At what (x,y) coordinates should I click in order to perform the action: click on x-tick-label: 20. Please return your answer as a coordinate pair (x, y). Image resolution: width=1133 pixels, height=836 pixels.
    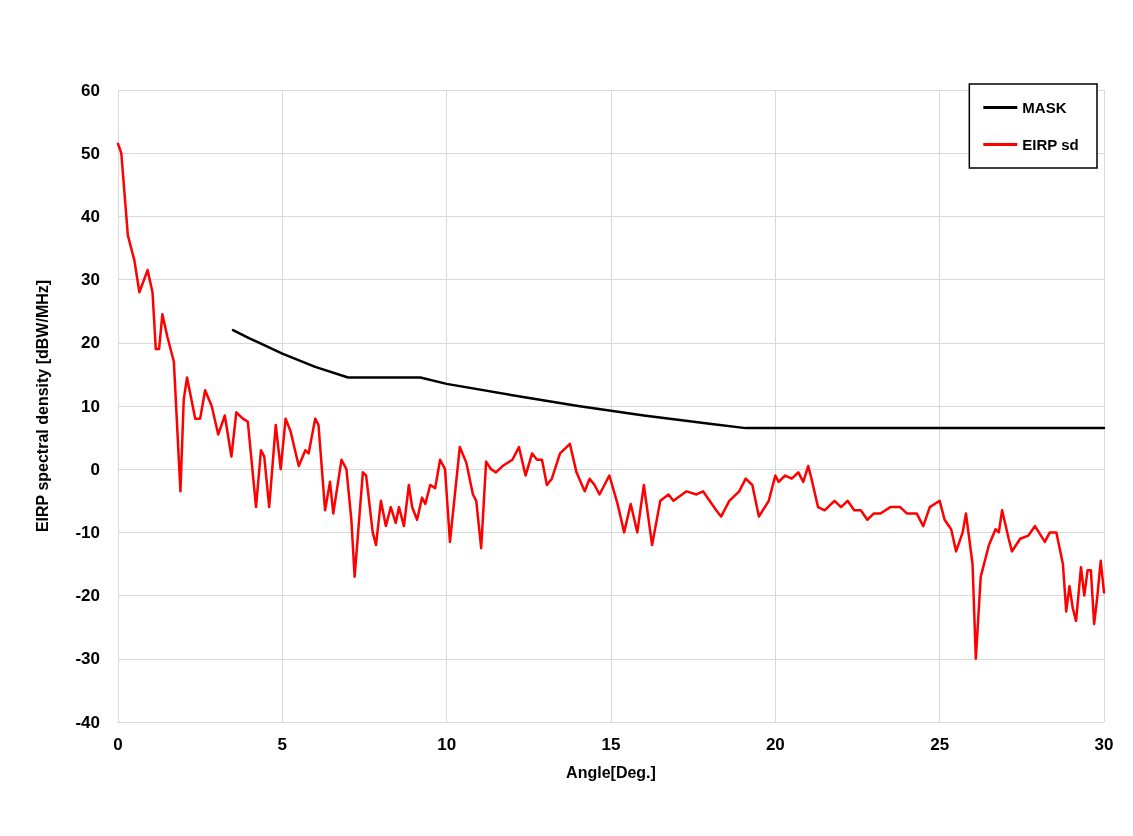
    Looking at the image, I should click on (775, 744).